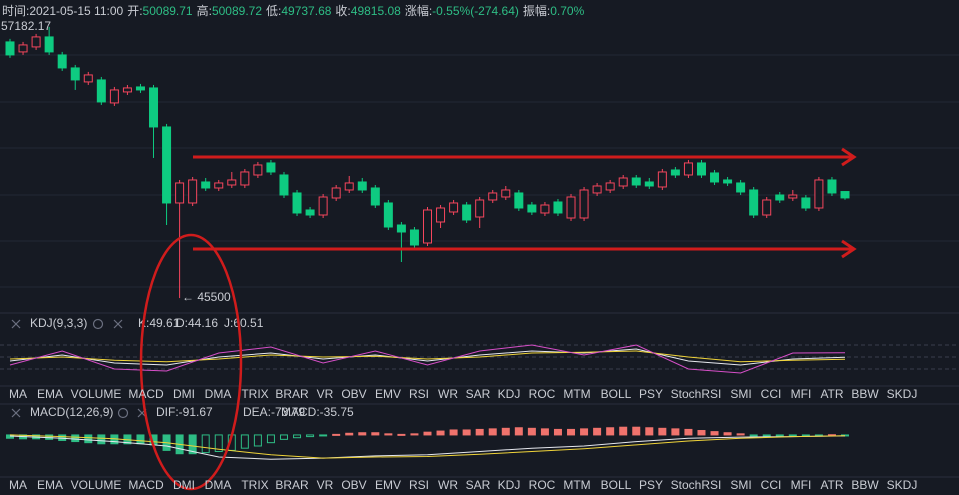 This screenshot has width=959, height=495. I want to click on header-label: 开:, so click(135, 11).